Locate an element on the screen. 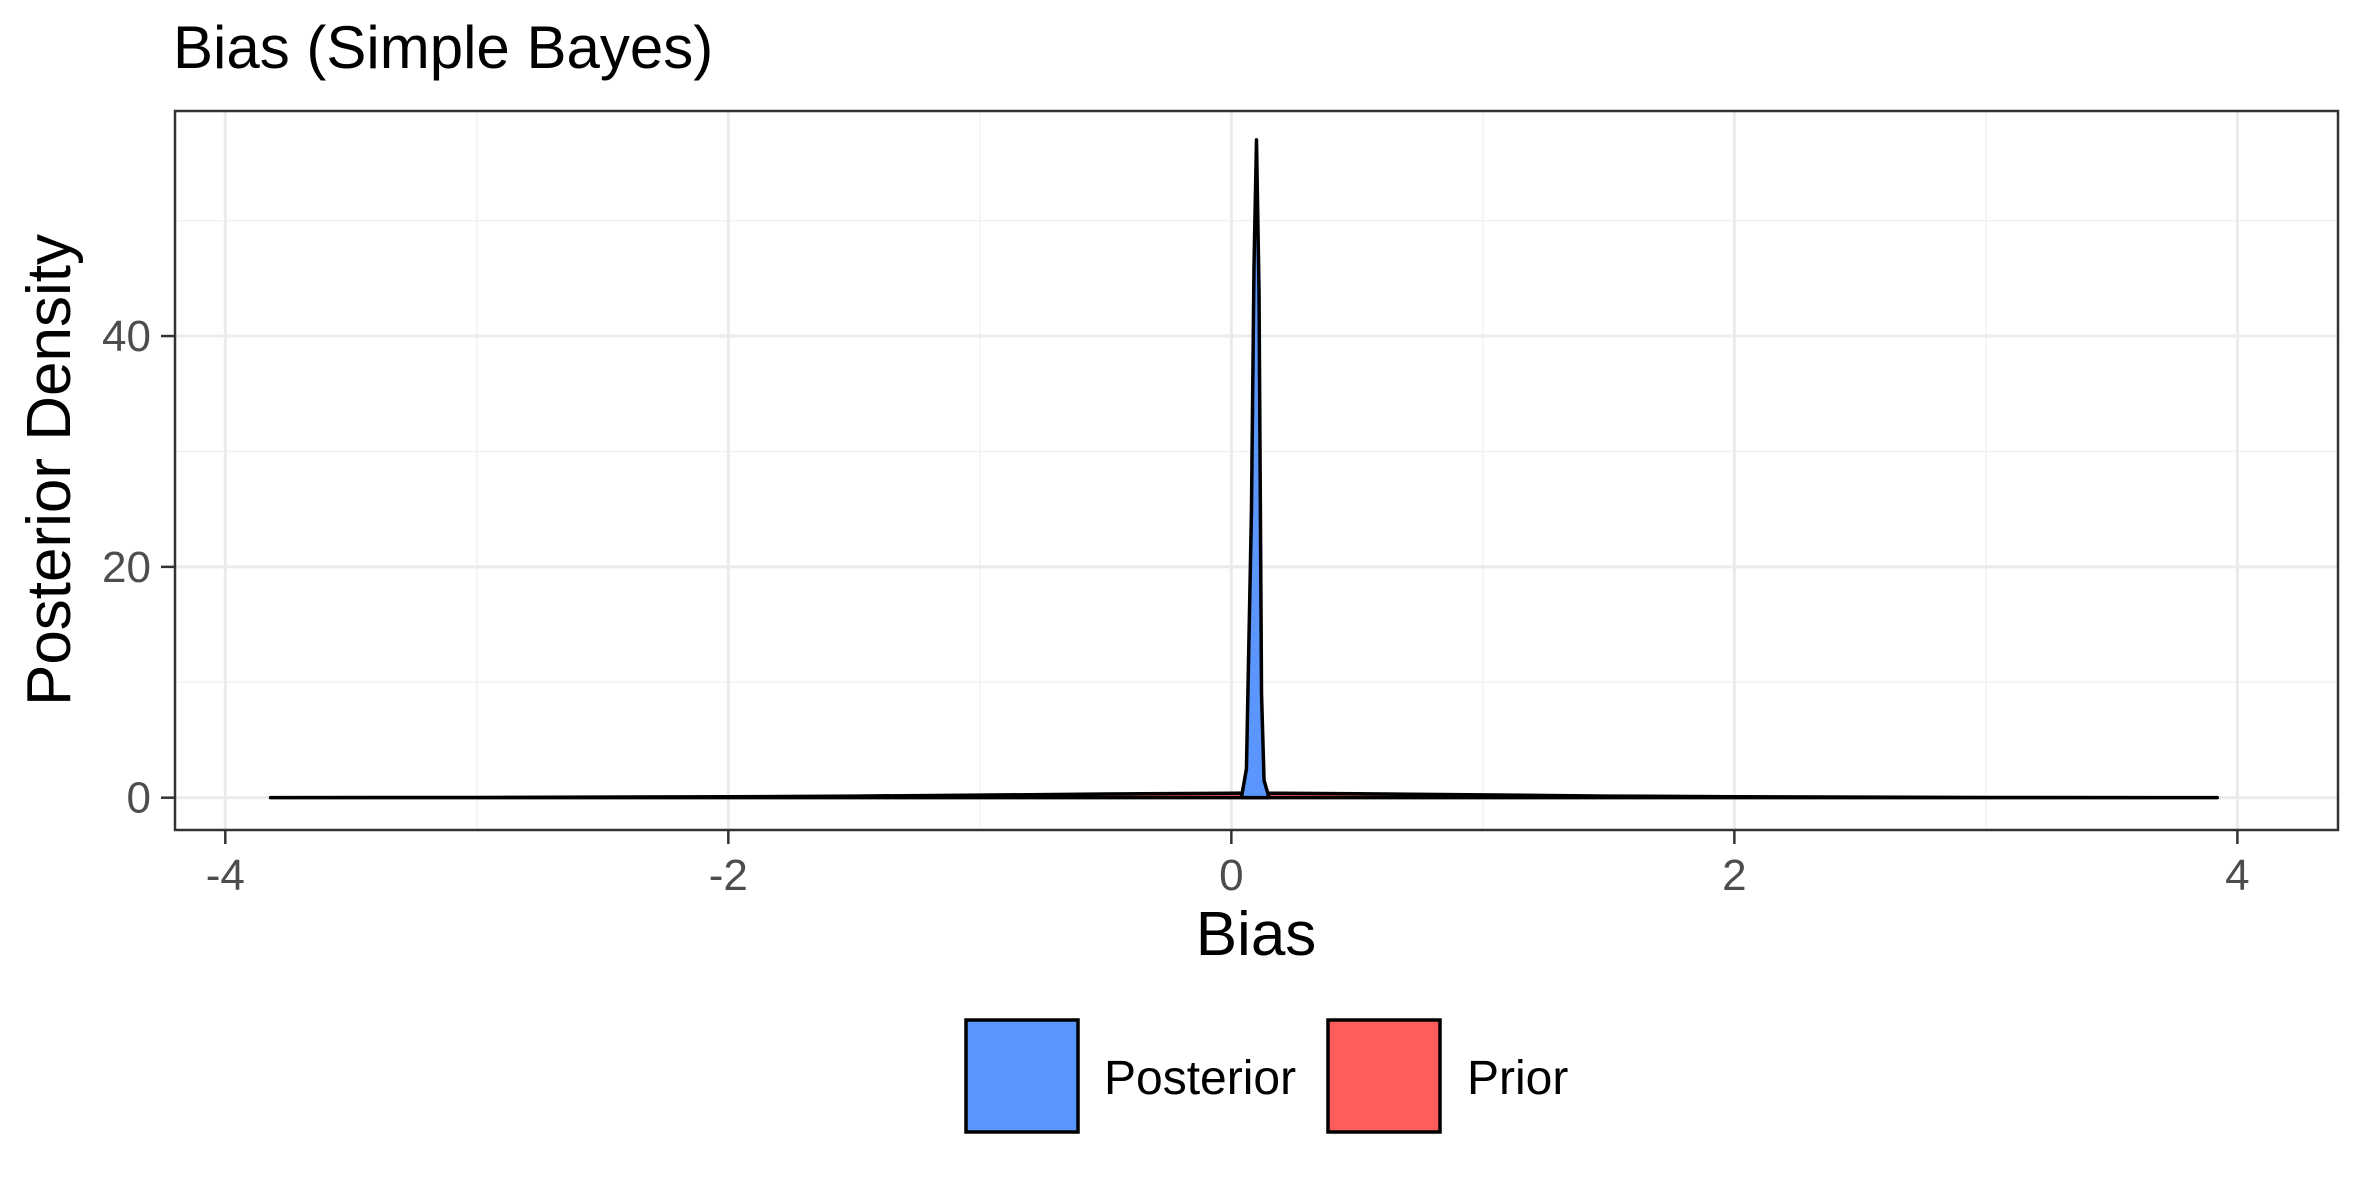 The width and height of the screenshot is (2362, 1181). y-tick-label: 0 is located at coordinates (139, 798).